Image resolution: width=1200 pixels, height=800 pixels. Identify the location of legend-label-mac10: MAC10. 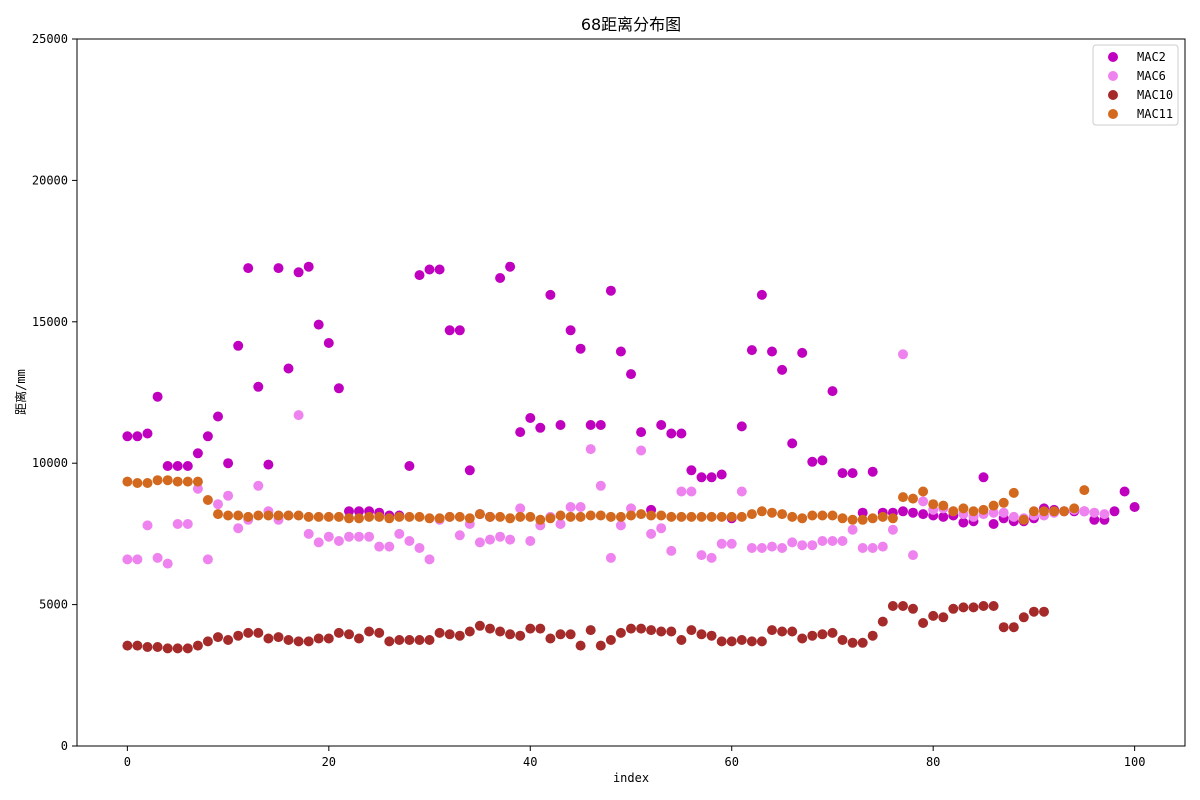
(1155, 95).